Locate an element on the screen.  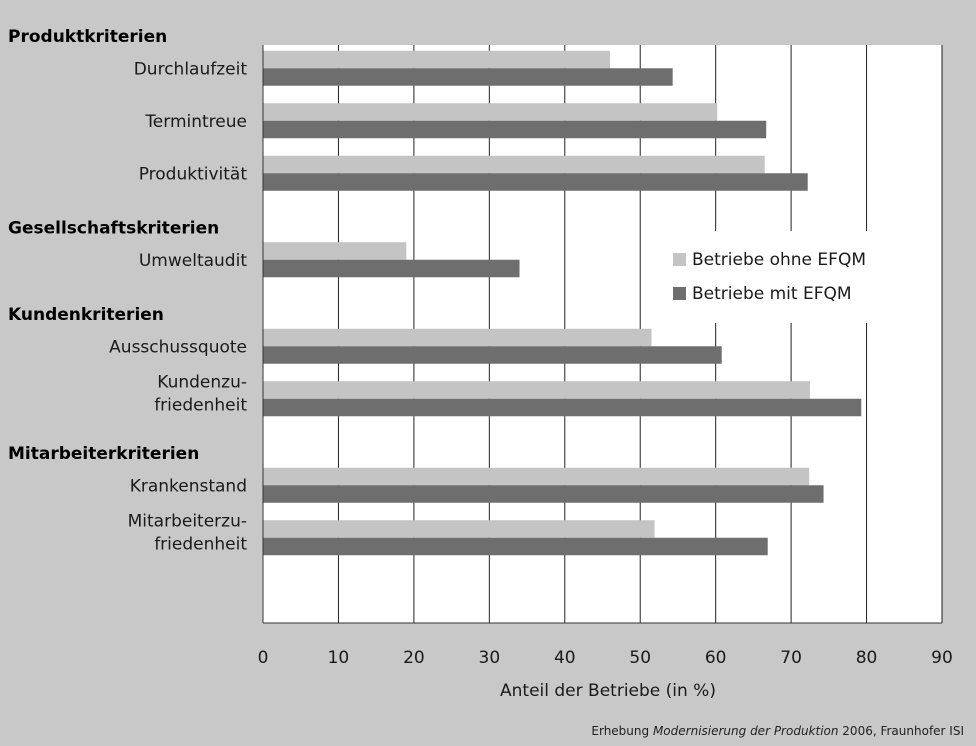
source-title: Modernisierung der Produktion is located at coordinates (745, 731).